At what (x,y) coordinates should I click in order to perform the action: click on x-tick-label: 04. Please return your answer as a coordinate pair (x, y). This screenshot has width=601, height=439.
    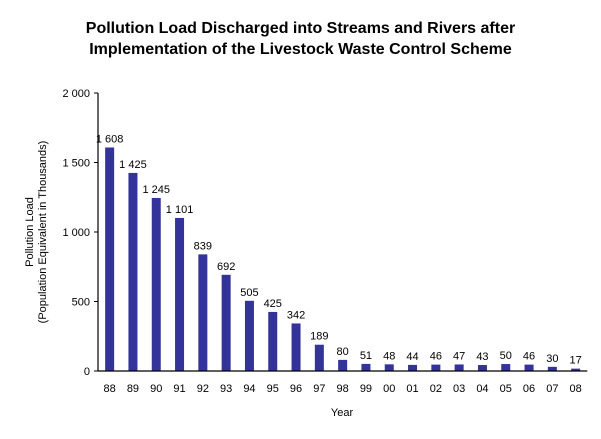
    Looking at the image, I should click on (482, 389).